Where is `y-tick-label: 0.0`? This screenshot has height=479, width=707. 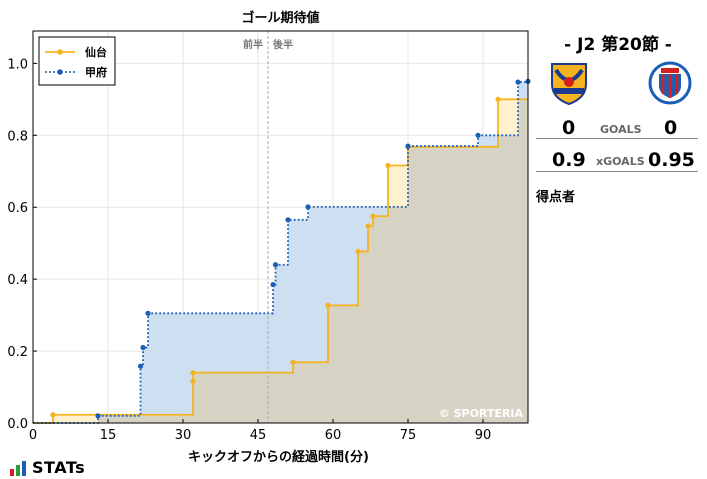 y-tick-label: 0.0 is located at coordinates (17, 424).